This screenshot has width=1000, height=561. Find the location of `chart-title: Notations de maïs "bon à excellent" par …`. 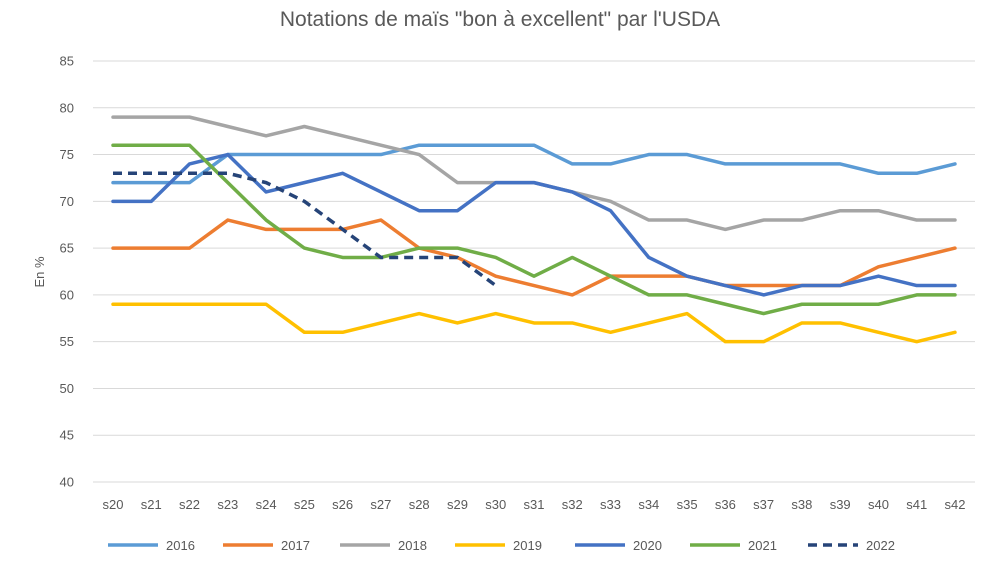

chart-title: Notations de maïs "bon à excellent" par … is located at coordinates (500, 19).